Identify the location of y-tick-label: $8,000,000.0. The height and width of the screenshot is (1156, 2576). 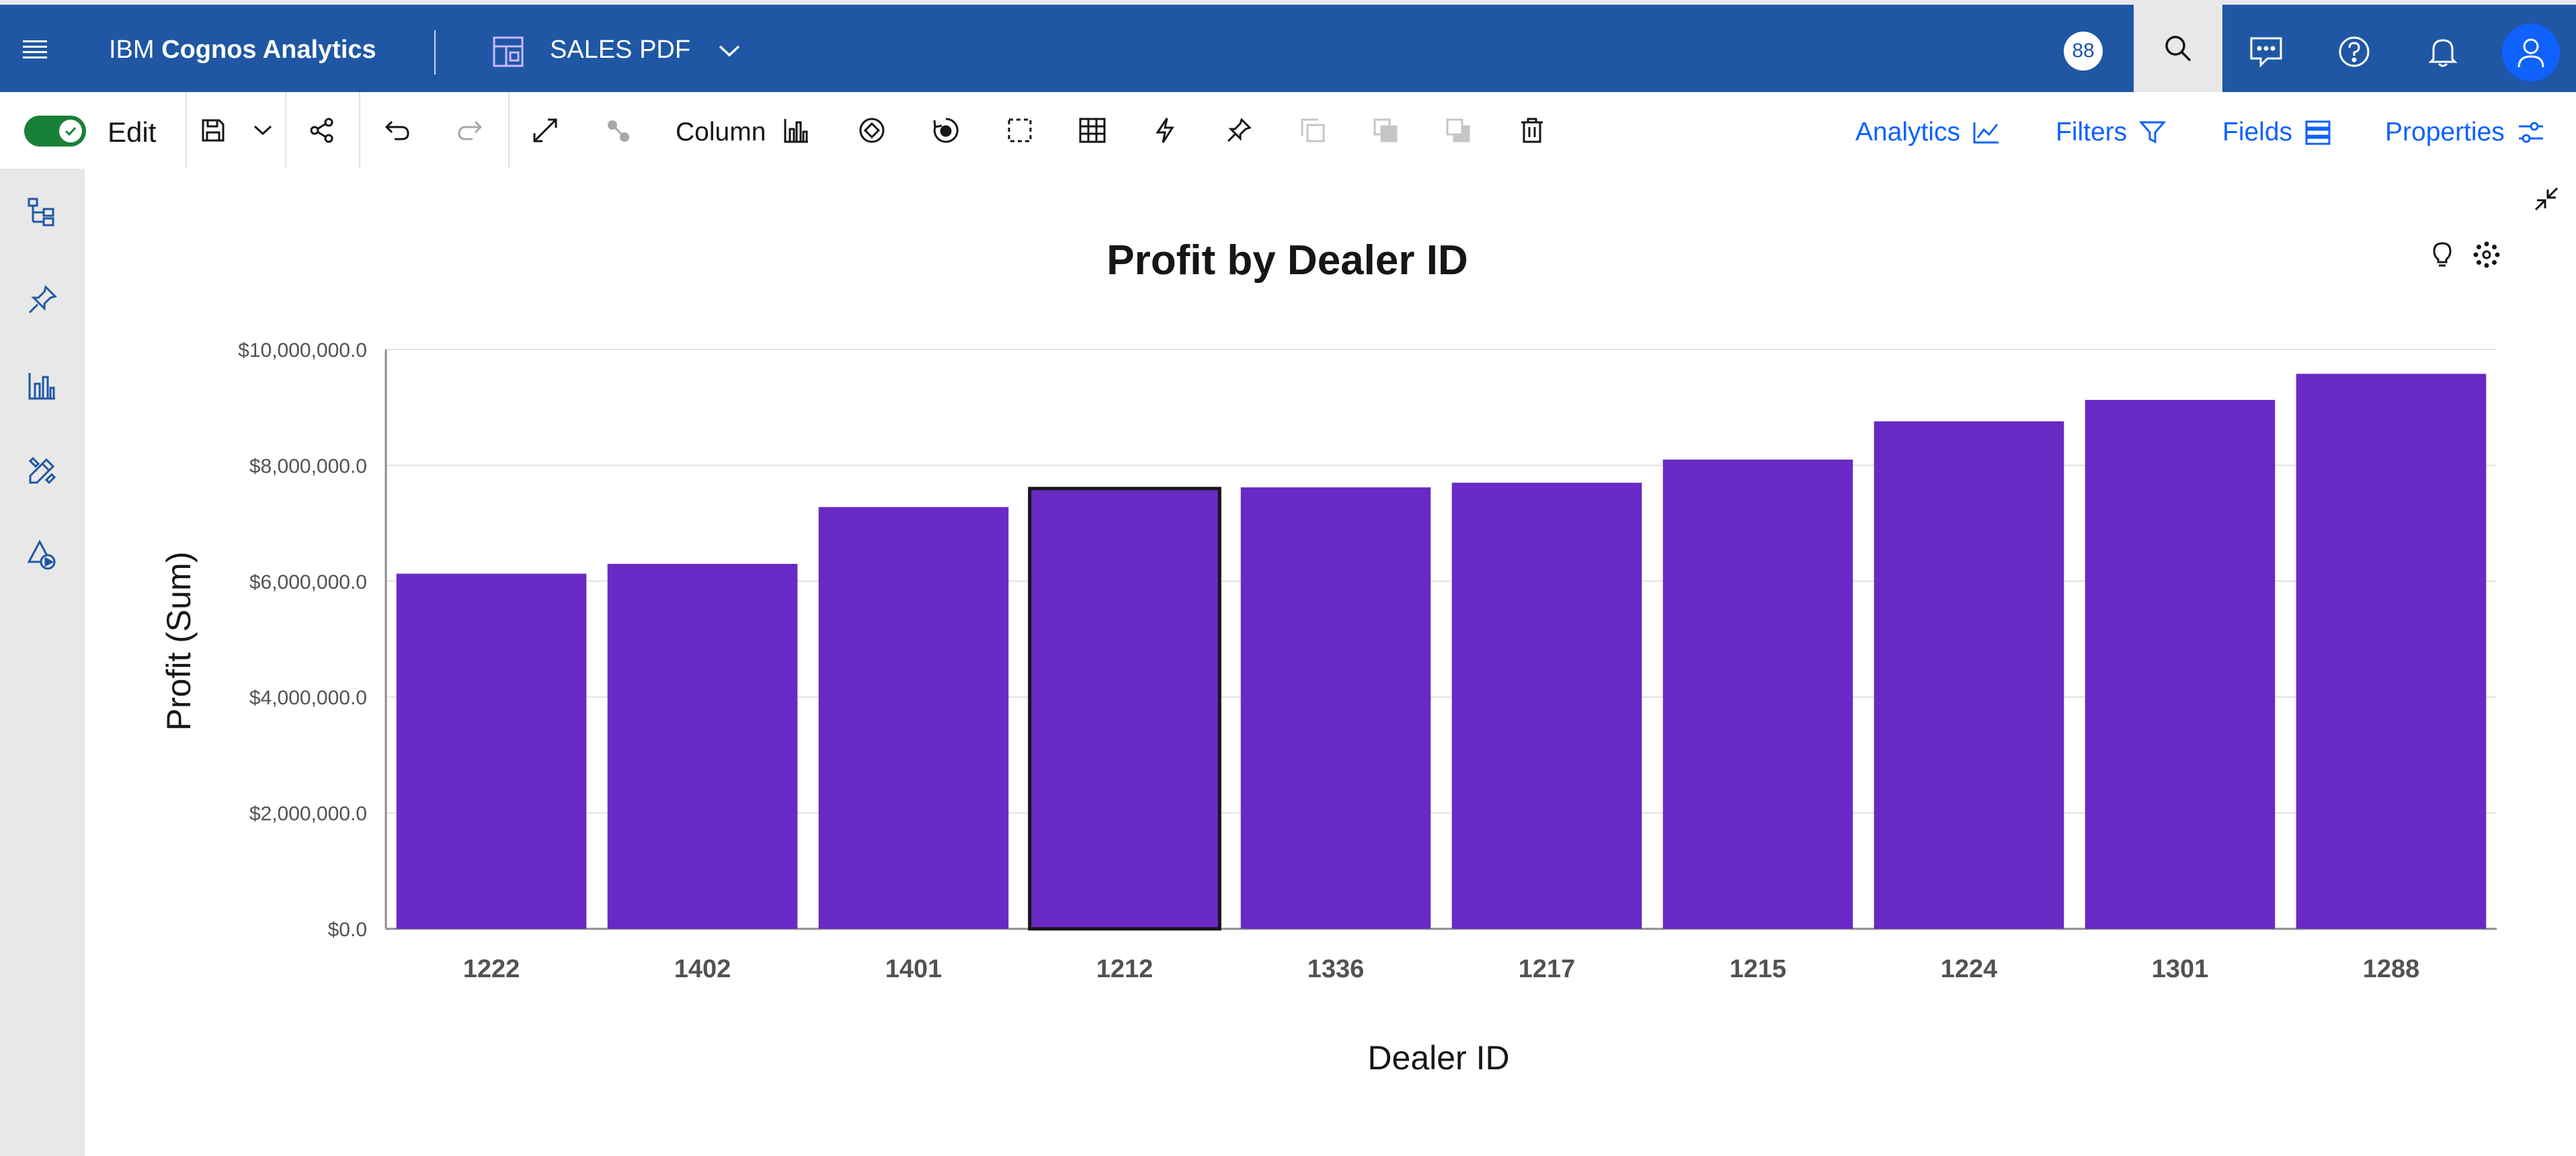
(308, 466).